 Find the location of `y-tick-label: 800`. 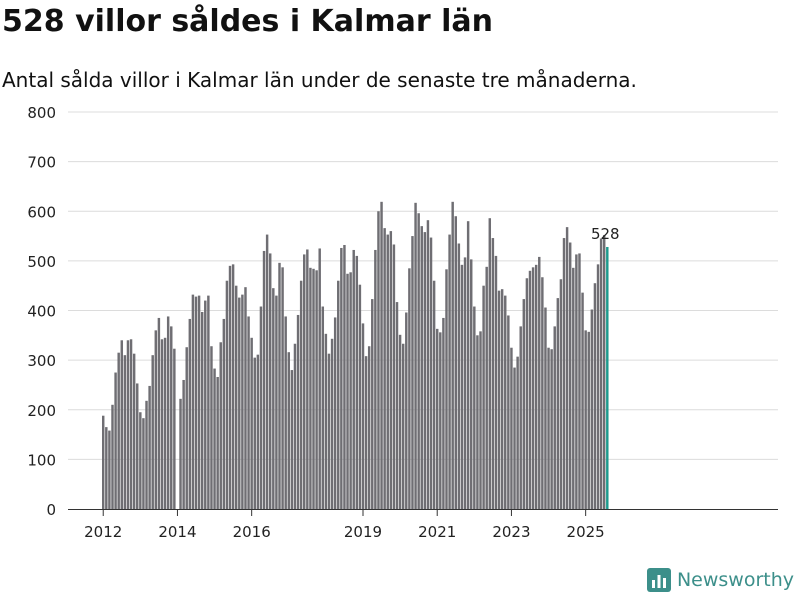

y-tick-label: 800 is located at coordinates (41, 113).